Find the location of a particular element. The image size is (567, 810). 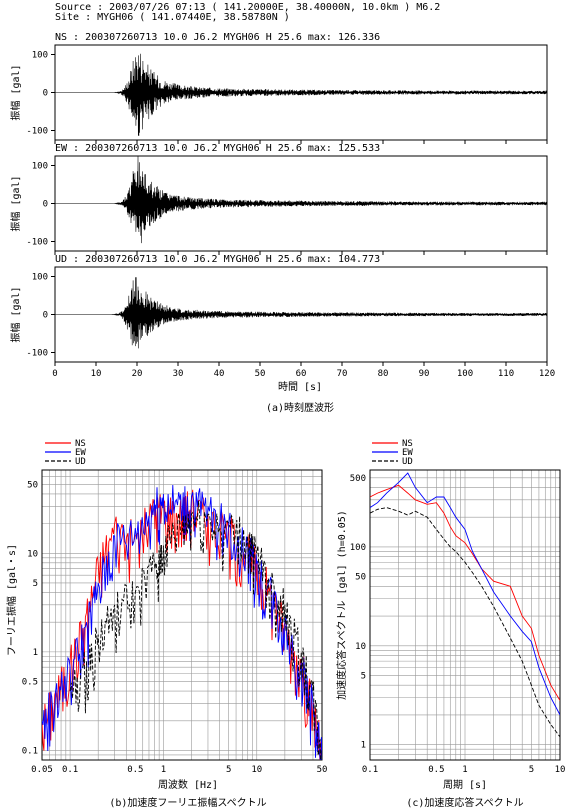

time-x-tick-label: 80 is located at coordinates (383, 374).